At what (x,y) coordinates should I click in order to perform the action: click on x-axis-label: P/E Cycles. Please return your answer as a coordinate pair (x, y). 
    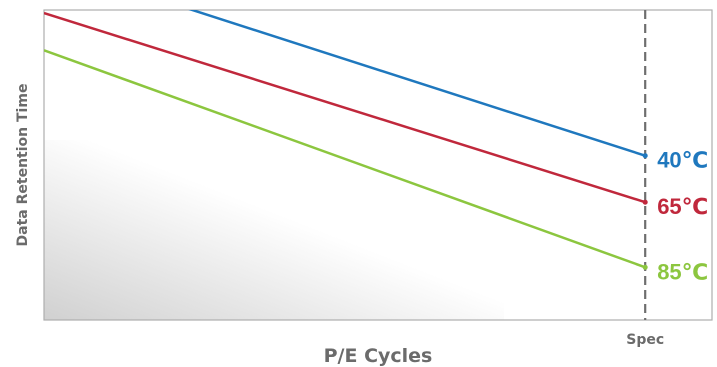
    Looking at the image, I should click on (378, 356).